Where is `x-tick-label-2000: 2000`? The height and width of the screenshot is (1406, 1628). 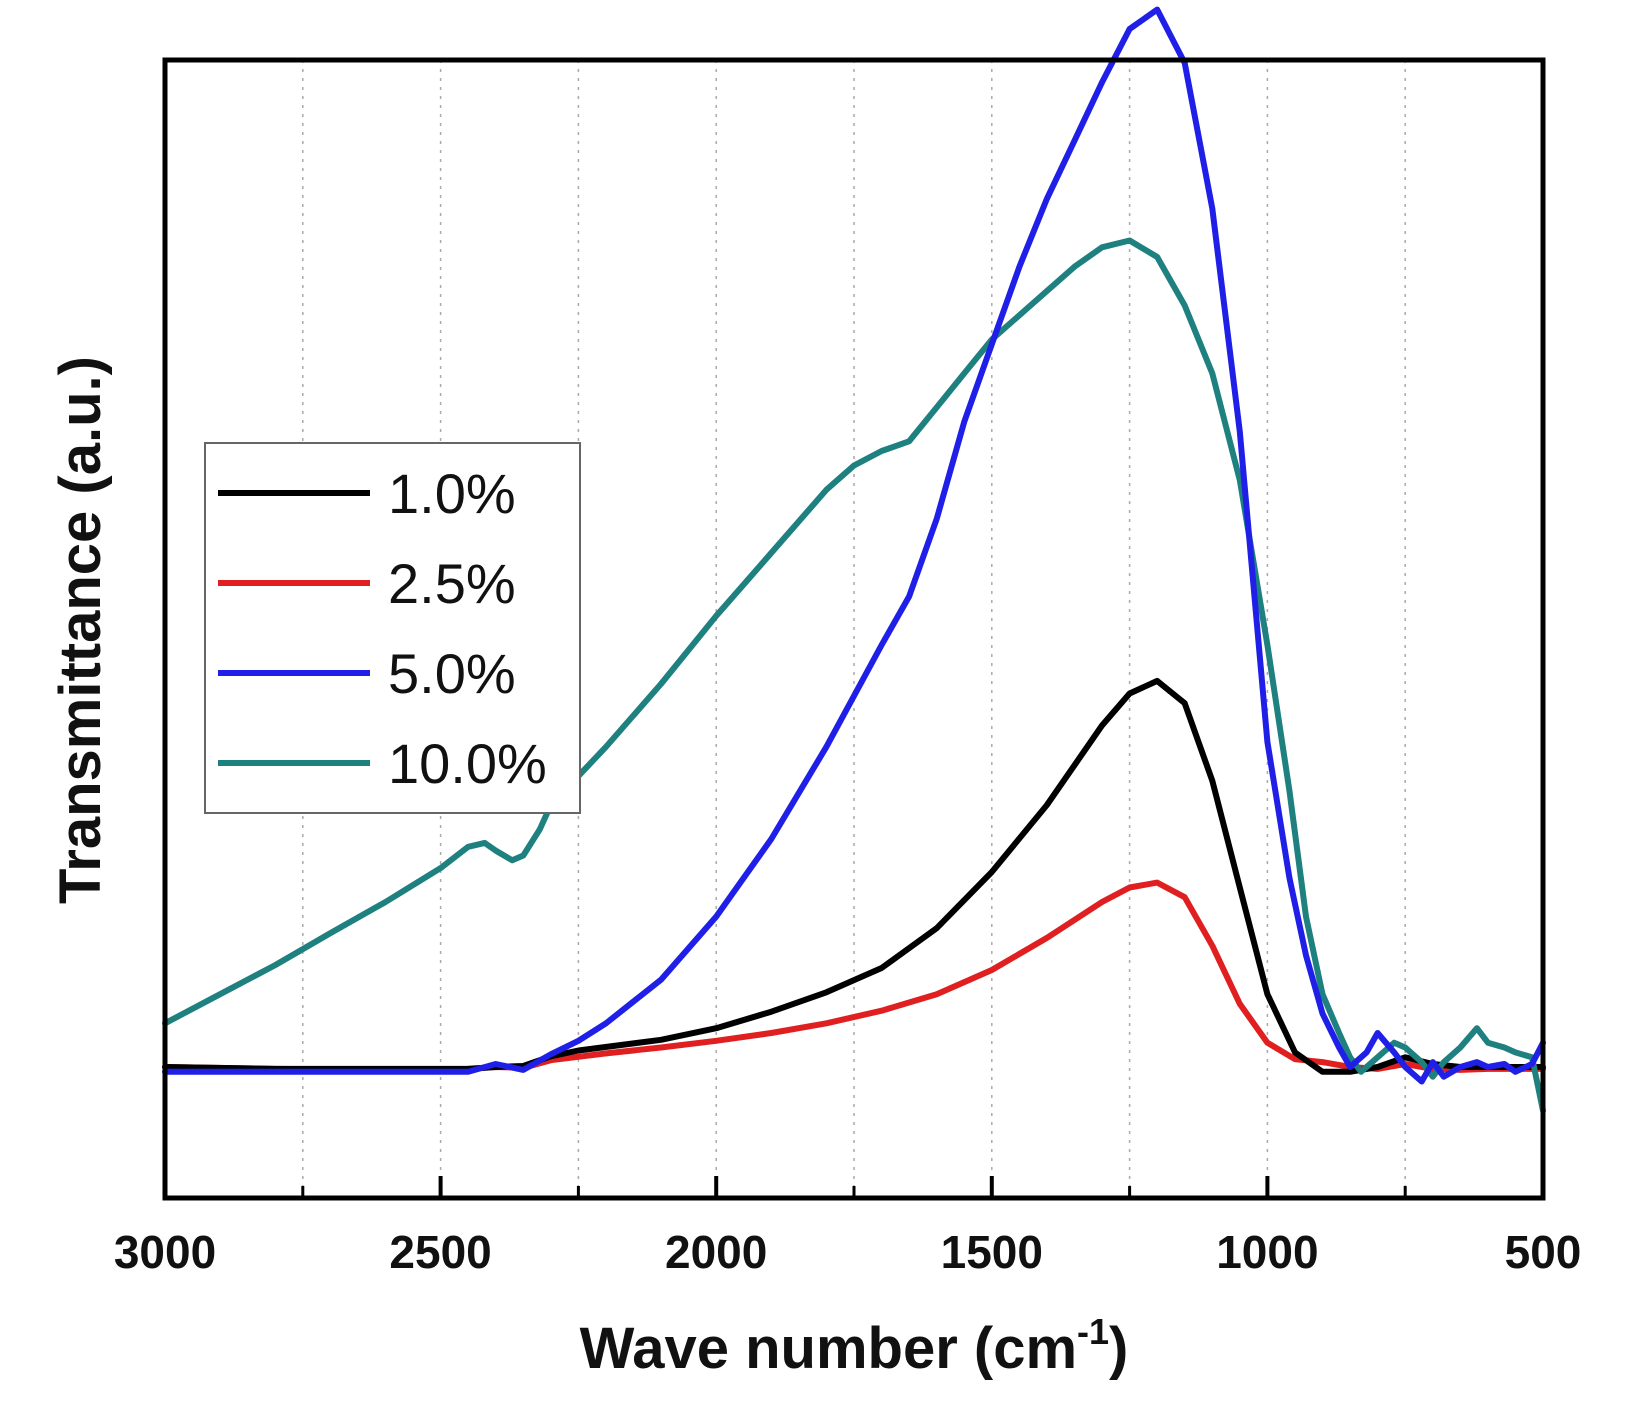
x-tick-label-2000: 2000 is located at coordinates (716, 1252).